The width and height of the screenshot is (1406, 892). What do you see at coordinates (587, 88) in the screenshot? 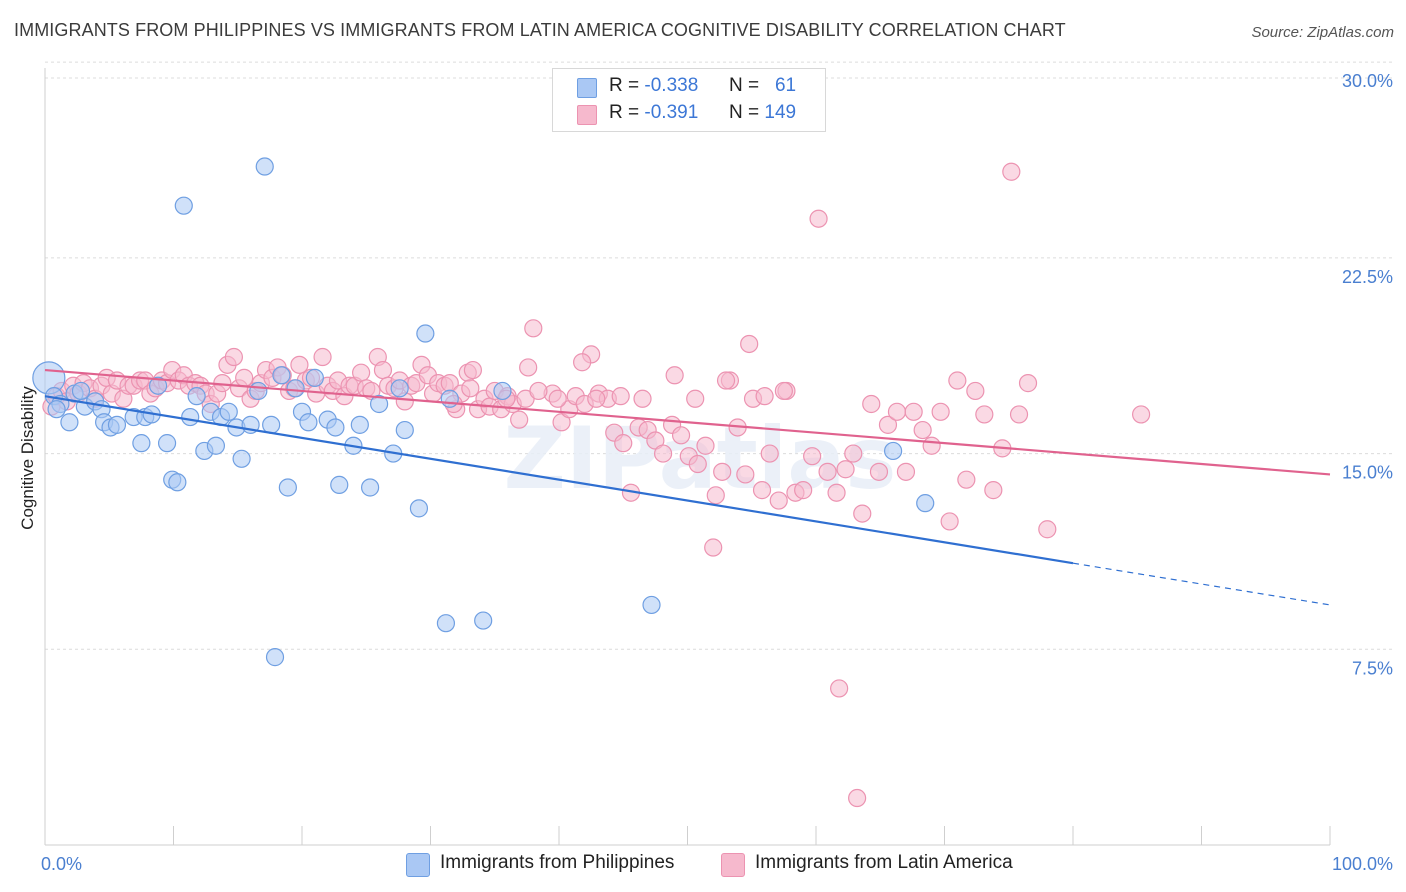
I see `legend-swatch-philippines` at bounding box center [587, 88].